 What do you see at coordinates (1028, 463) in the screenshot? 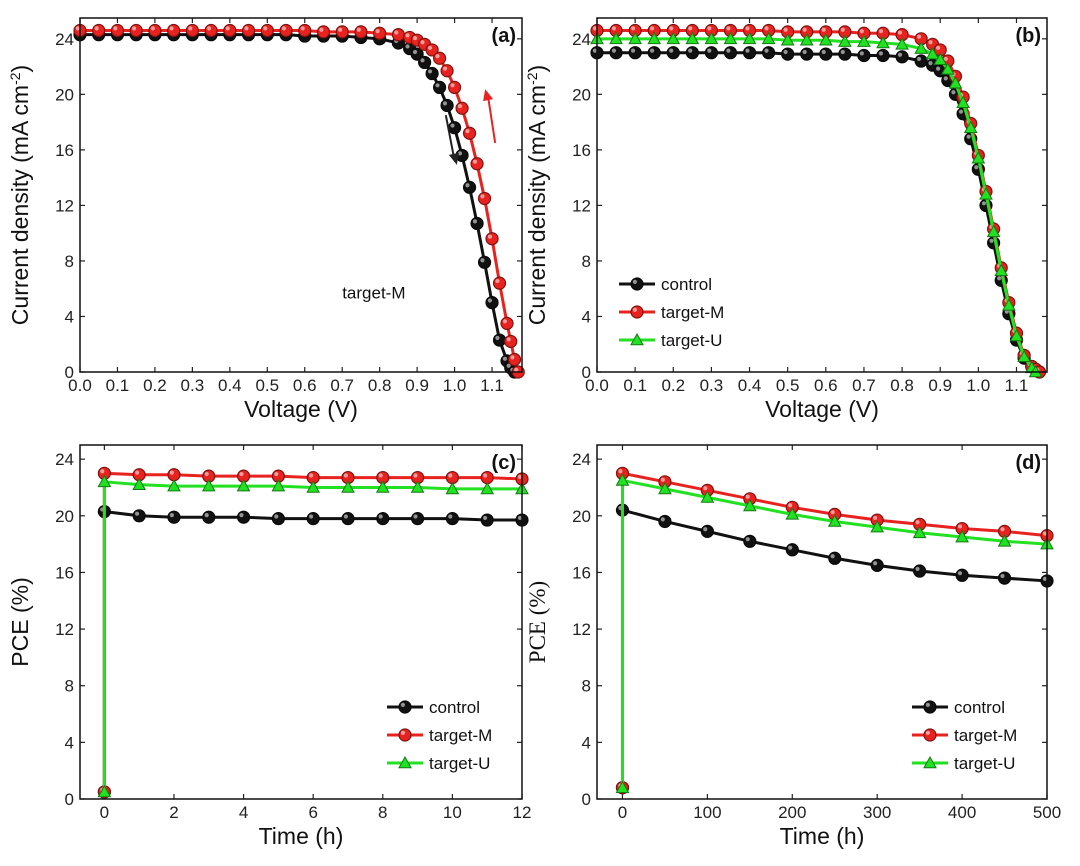
I see `panel-label: (d)` at bounding box center [1028, 463].